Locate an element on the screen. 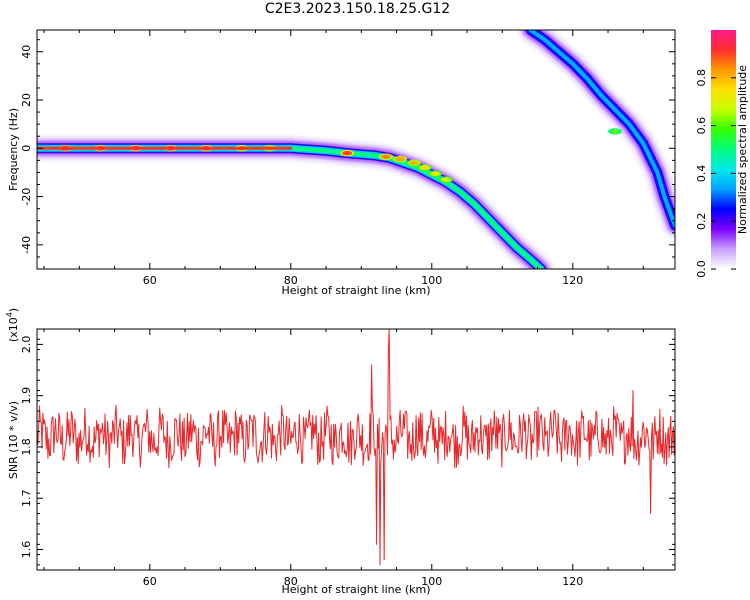 The height and width of the screenshot is (600, 750). colorbar-tick-label: 0.2 is located at coordinates (701, 221).